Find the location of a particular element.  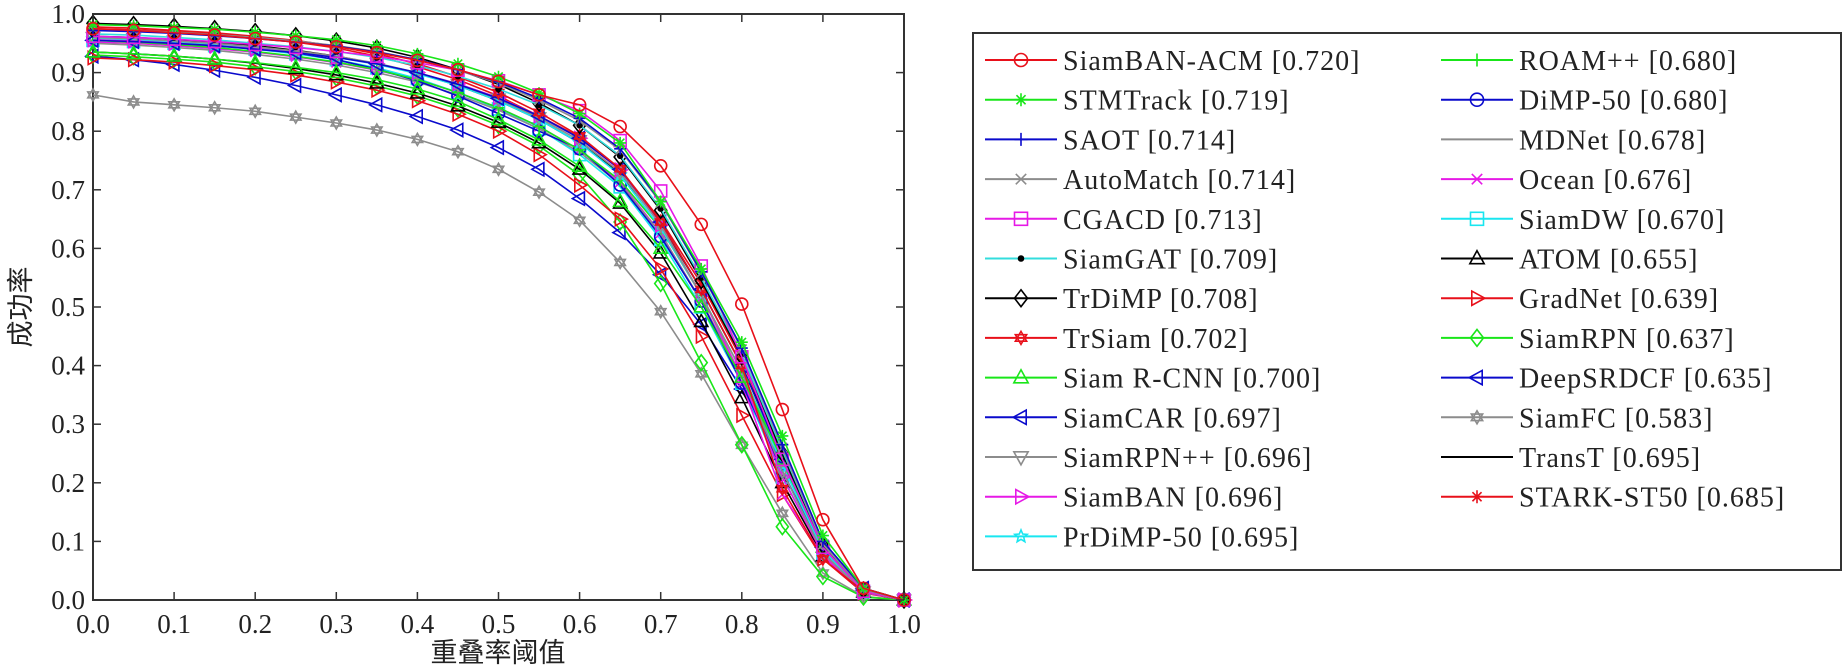

legend-item: Siam R-CNN [0.700] is located at coordinates (1153, 379).